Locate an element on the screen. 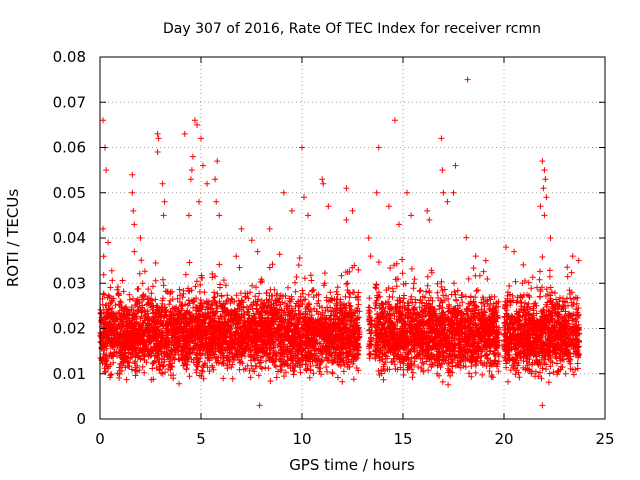  y-tick-labels: 0 0.01 0.02 0.03 0.04 0.05 0.06 0.07 0.08 is located at coordinates (69, 238).